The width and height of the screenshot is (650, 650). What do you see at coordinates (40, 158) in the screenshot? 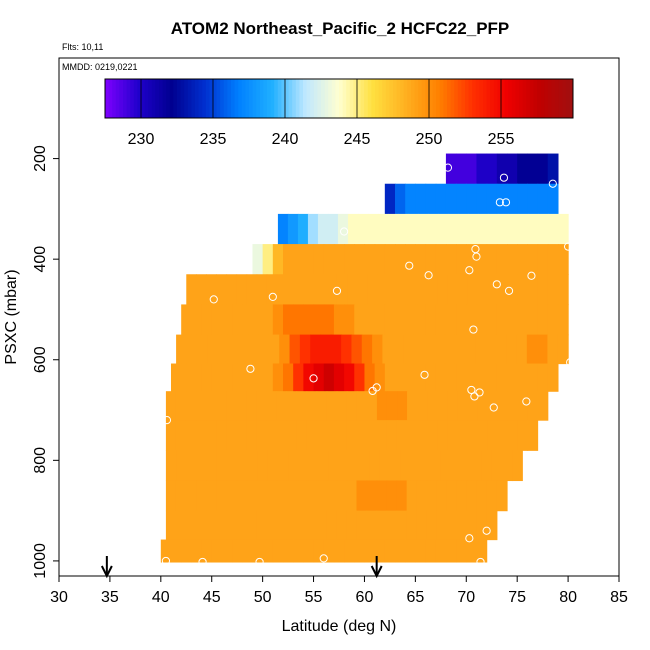
I see `y-tick-label: 200` at bounding box center [40, 158].